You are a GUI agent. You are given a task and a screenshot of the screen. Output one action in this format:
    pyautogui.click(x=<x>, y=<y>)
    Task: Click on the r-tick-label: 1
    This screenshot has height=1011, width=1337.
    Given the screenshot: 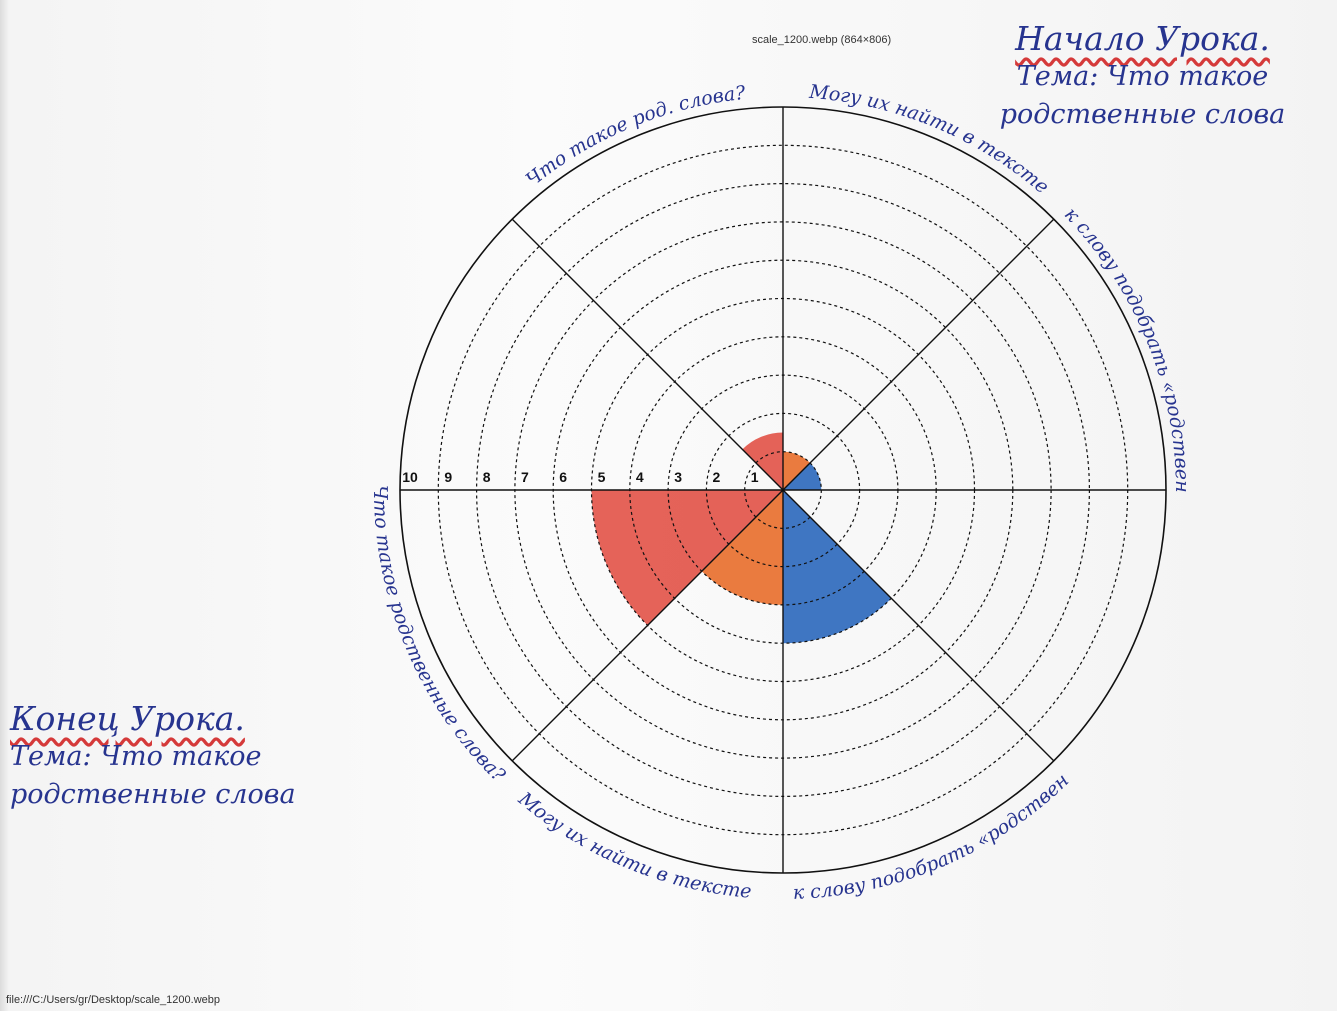 What is the action you would take?
    pyautogui.click(x=755, y=477)
    